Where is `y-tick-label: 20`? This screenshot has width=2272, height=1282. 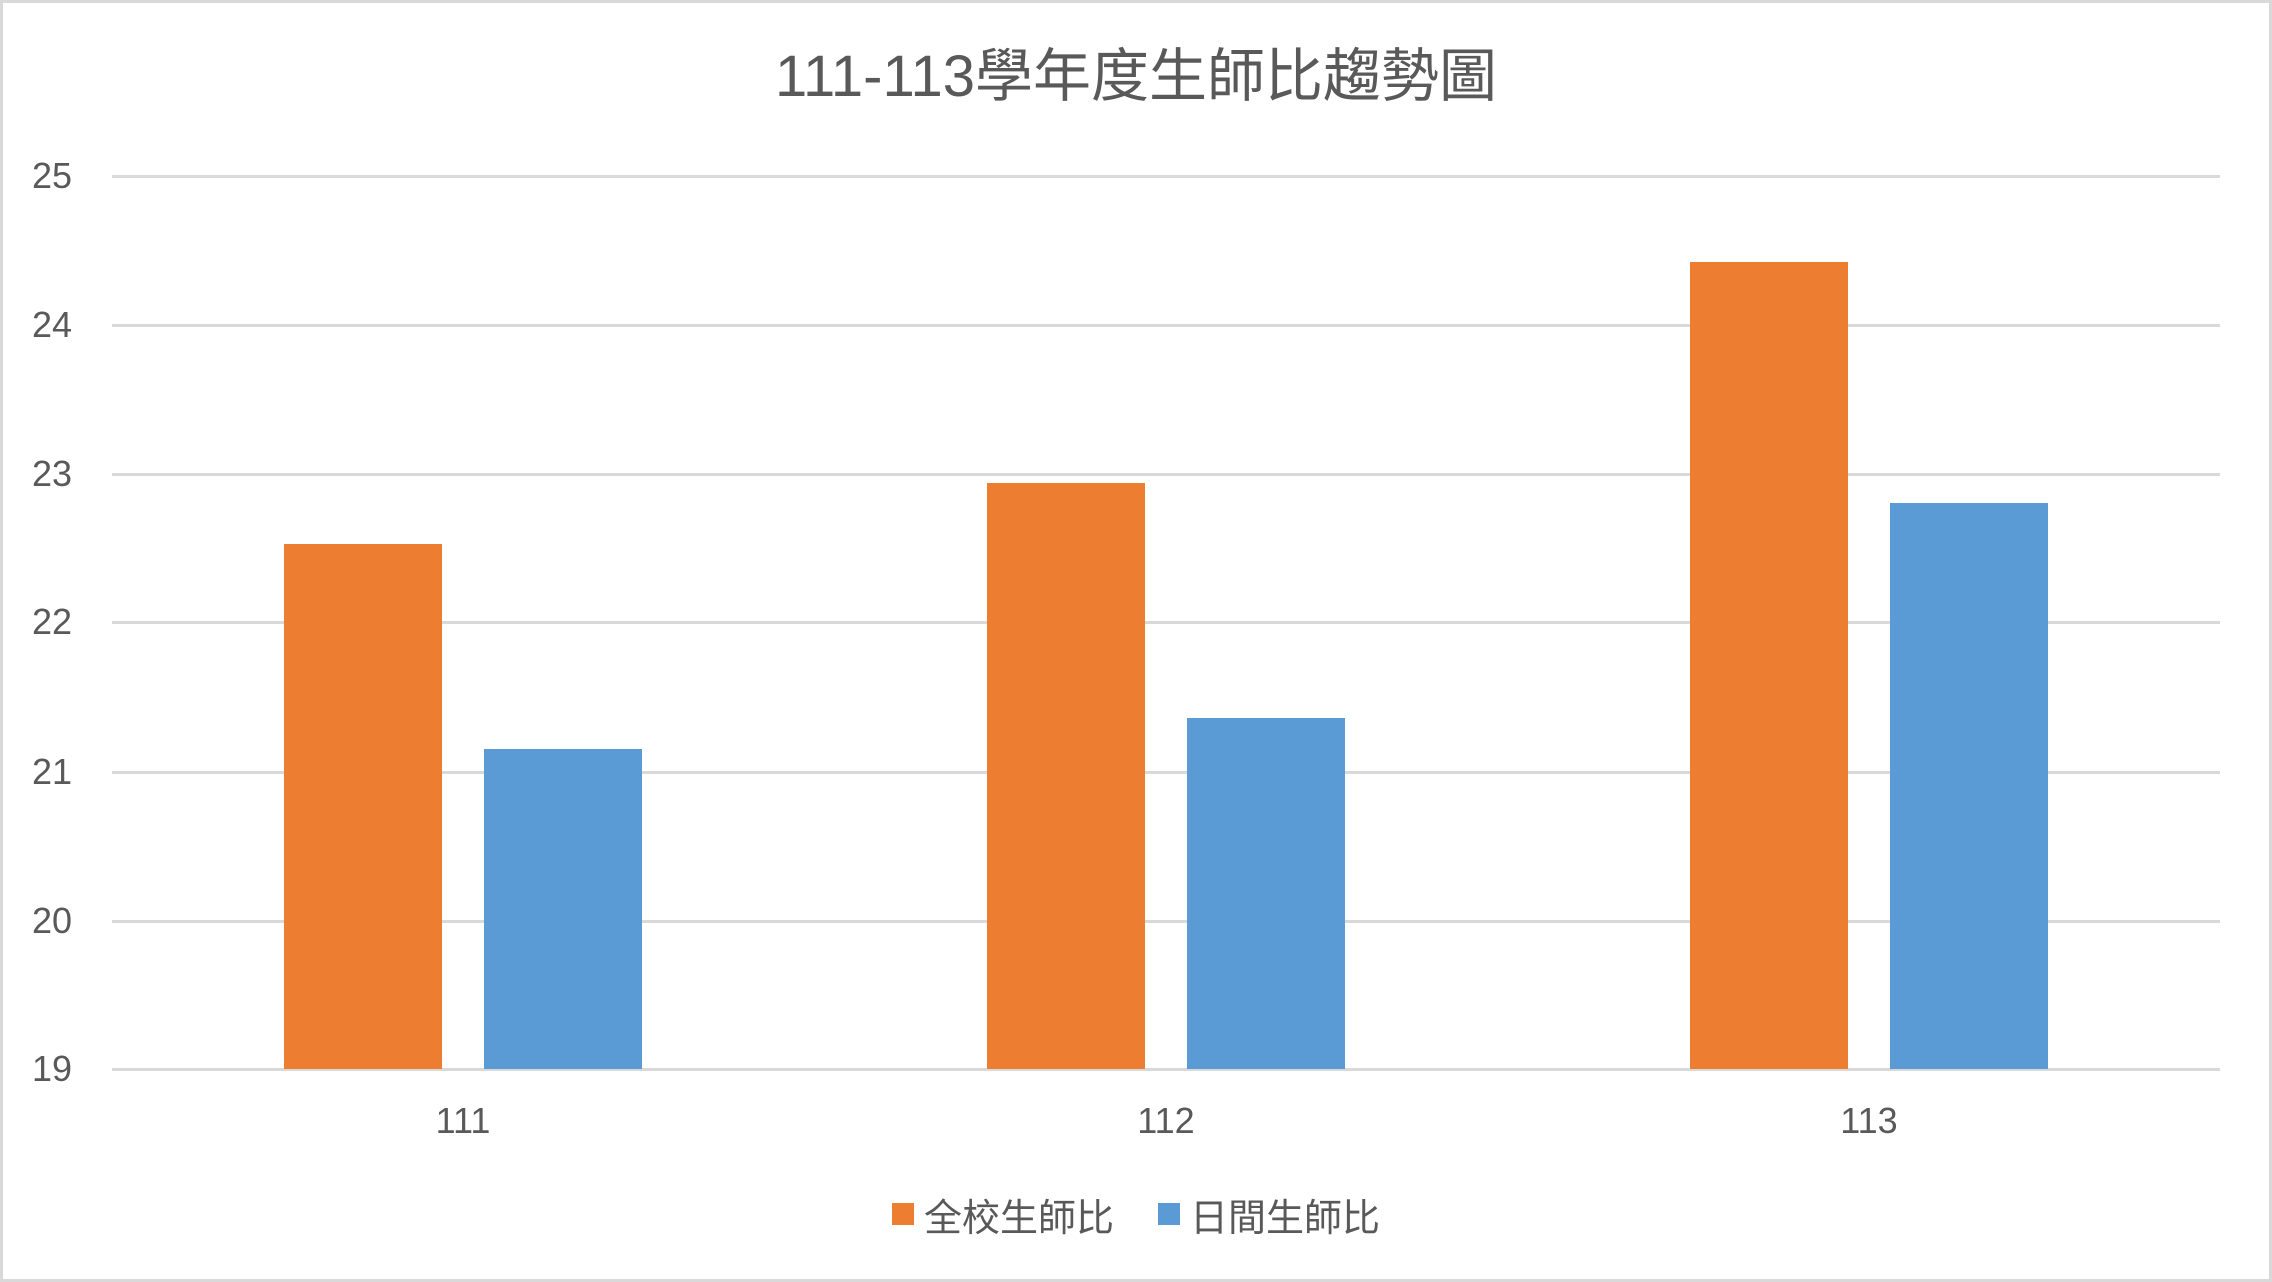 y-tick-label: 20 is located at coordinates (51, 920).